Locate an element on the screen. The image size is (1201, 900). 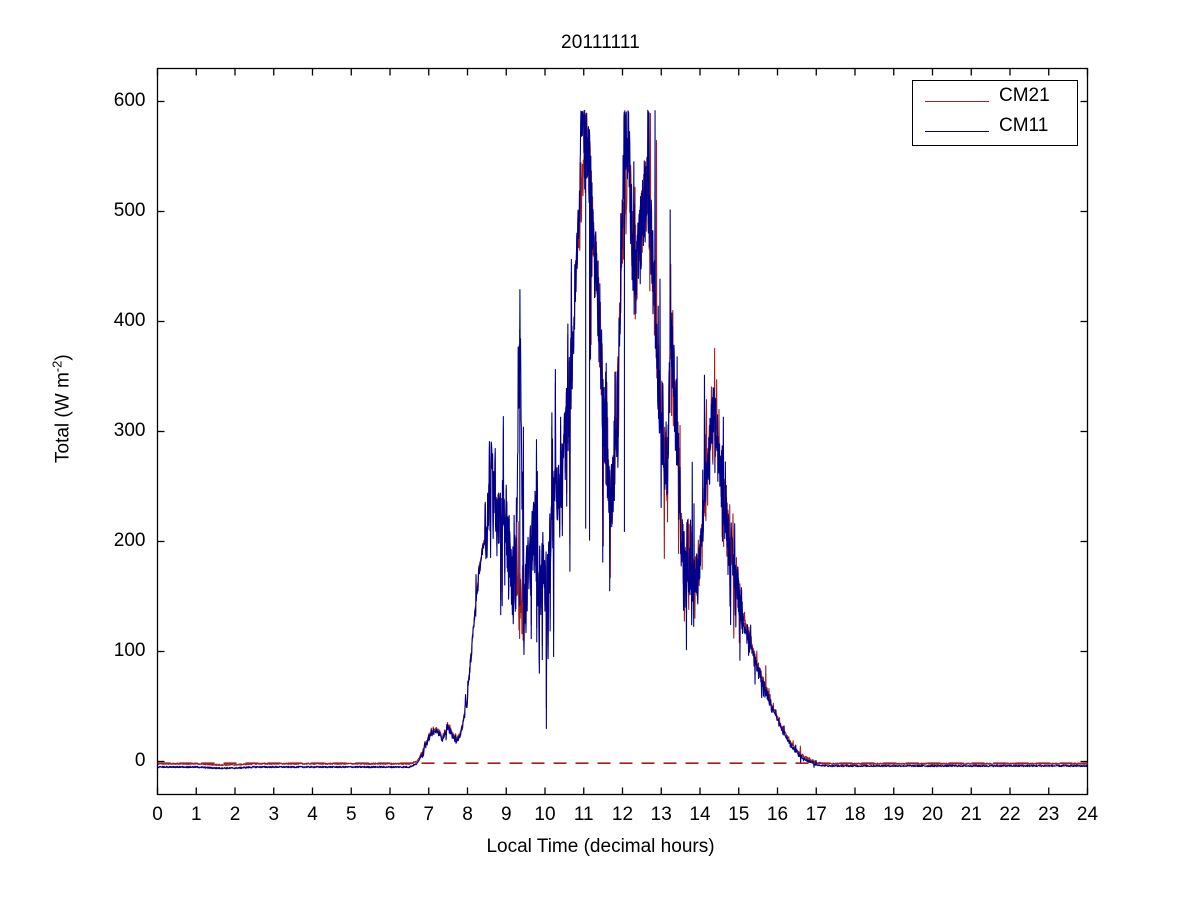
y-tick-label: 500 is located at coordinates (129, 210).